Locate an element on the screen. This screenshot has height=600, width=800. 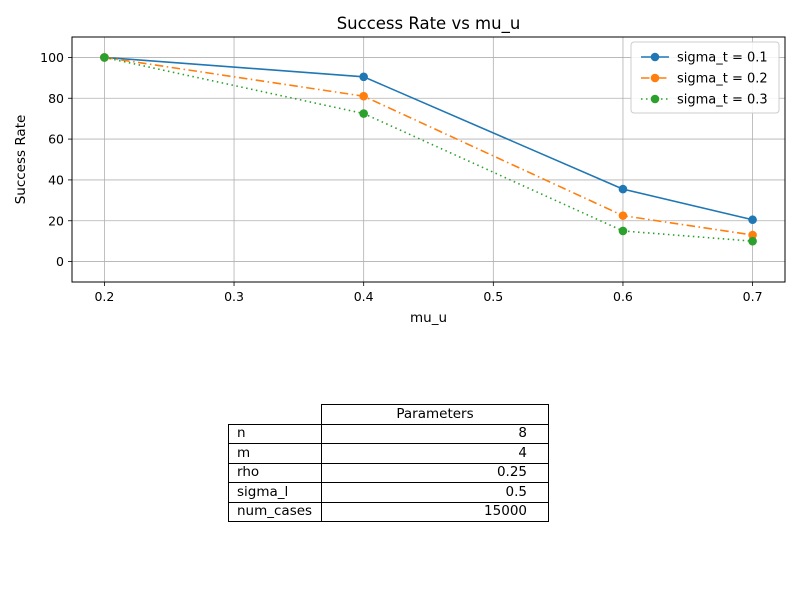
y-tick-label: 80 is located at coordinates (56, 98).